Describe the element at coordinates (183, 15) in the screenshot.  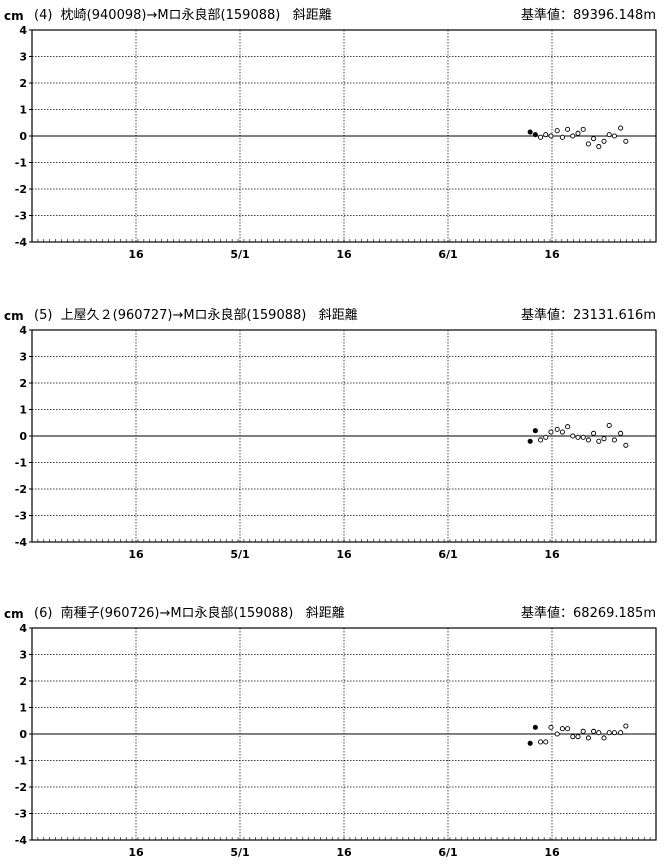
I see `chart-title: (4) 枕崎(940098)→Mロ永良部(159088) 斜距離` at that location.